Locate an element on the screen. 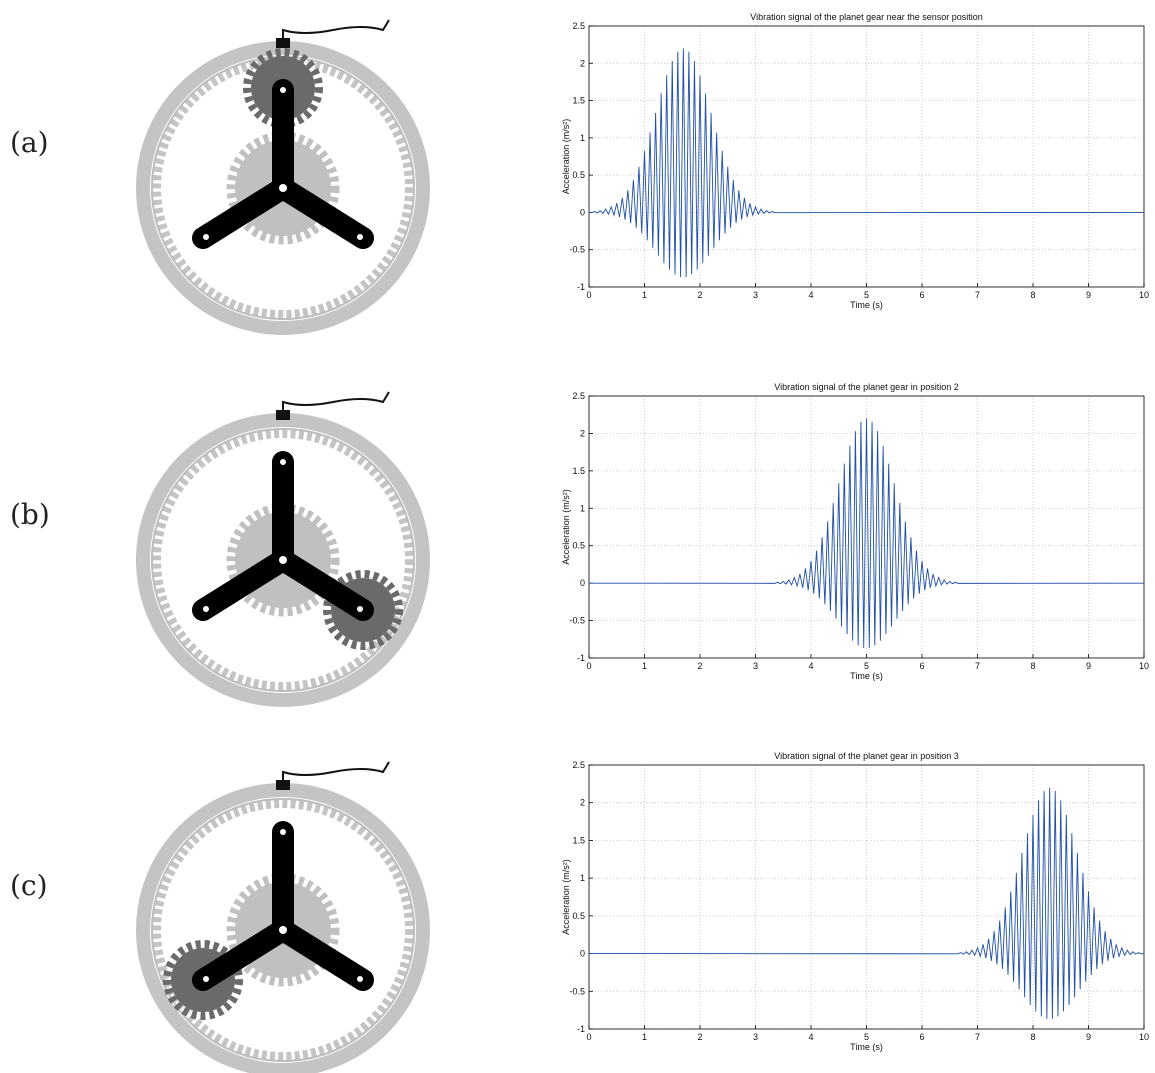  panel-label: (a) is located at coordinates (29, 142).